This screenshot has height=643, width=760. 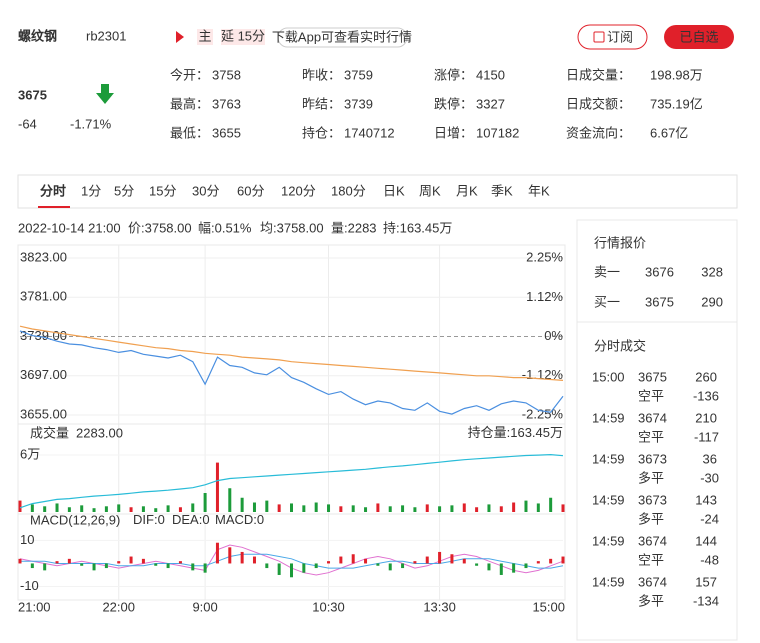 What do you see at coordinates (348, 190) in the screenshot?
I see `period-tab: 180分` at bounding box center [348, 190].